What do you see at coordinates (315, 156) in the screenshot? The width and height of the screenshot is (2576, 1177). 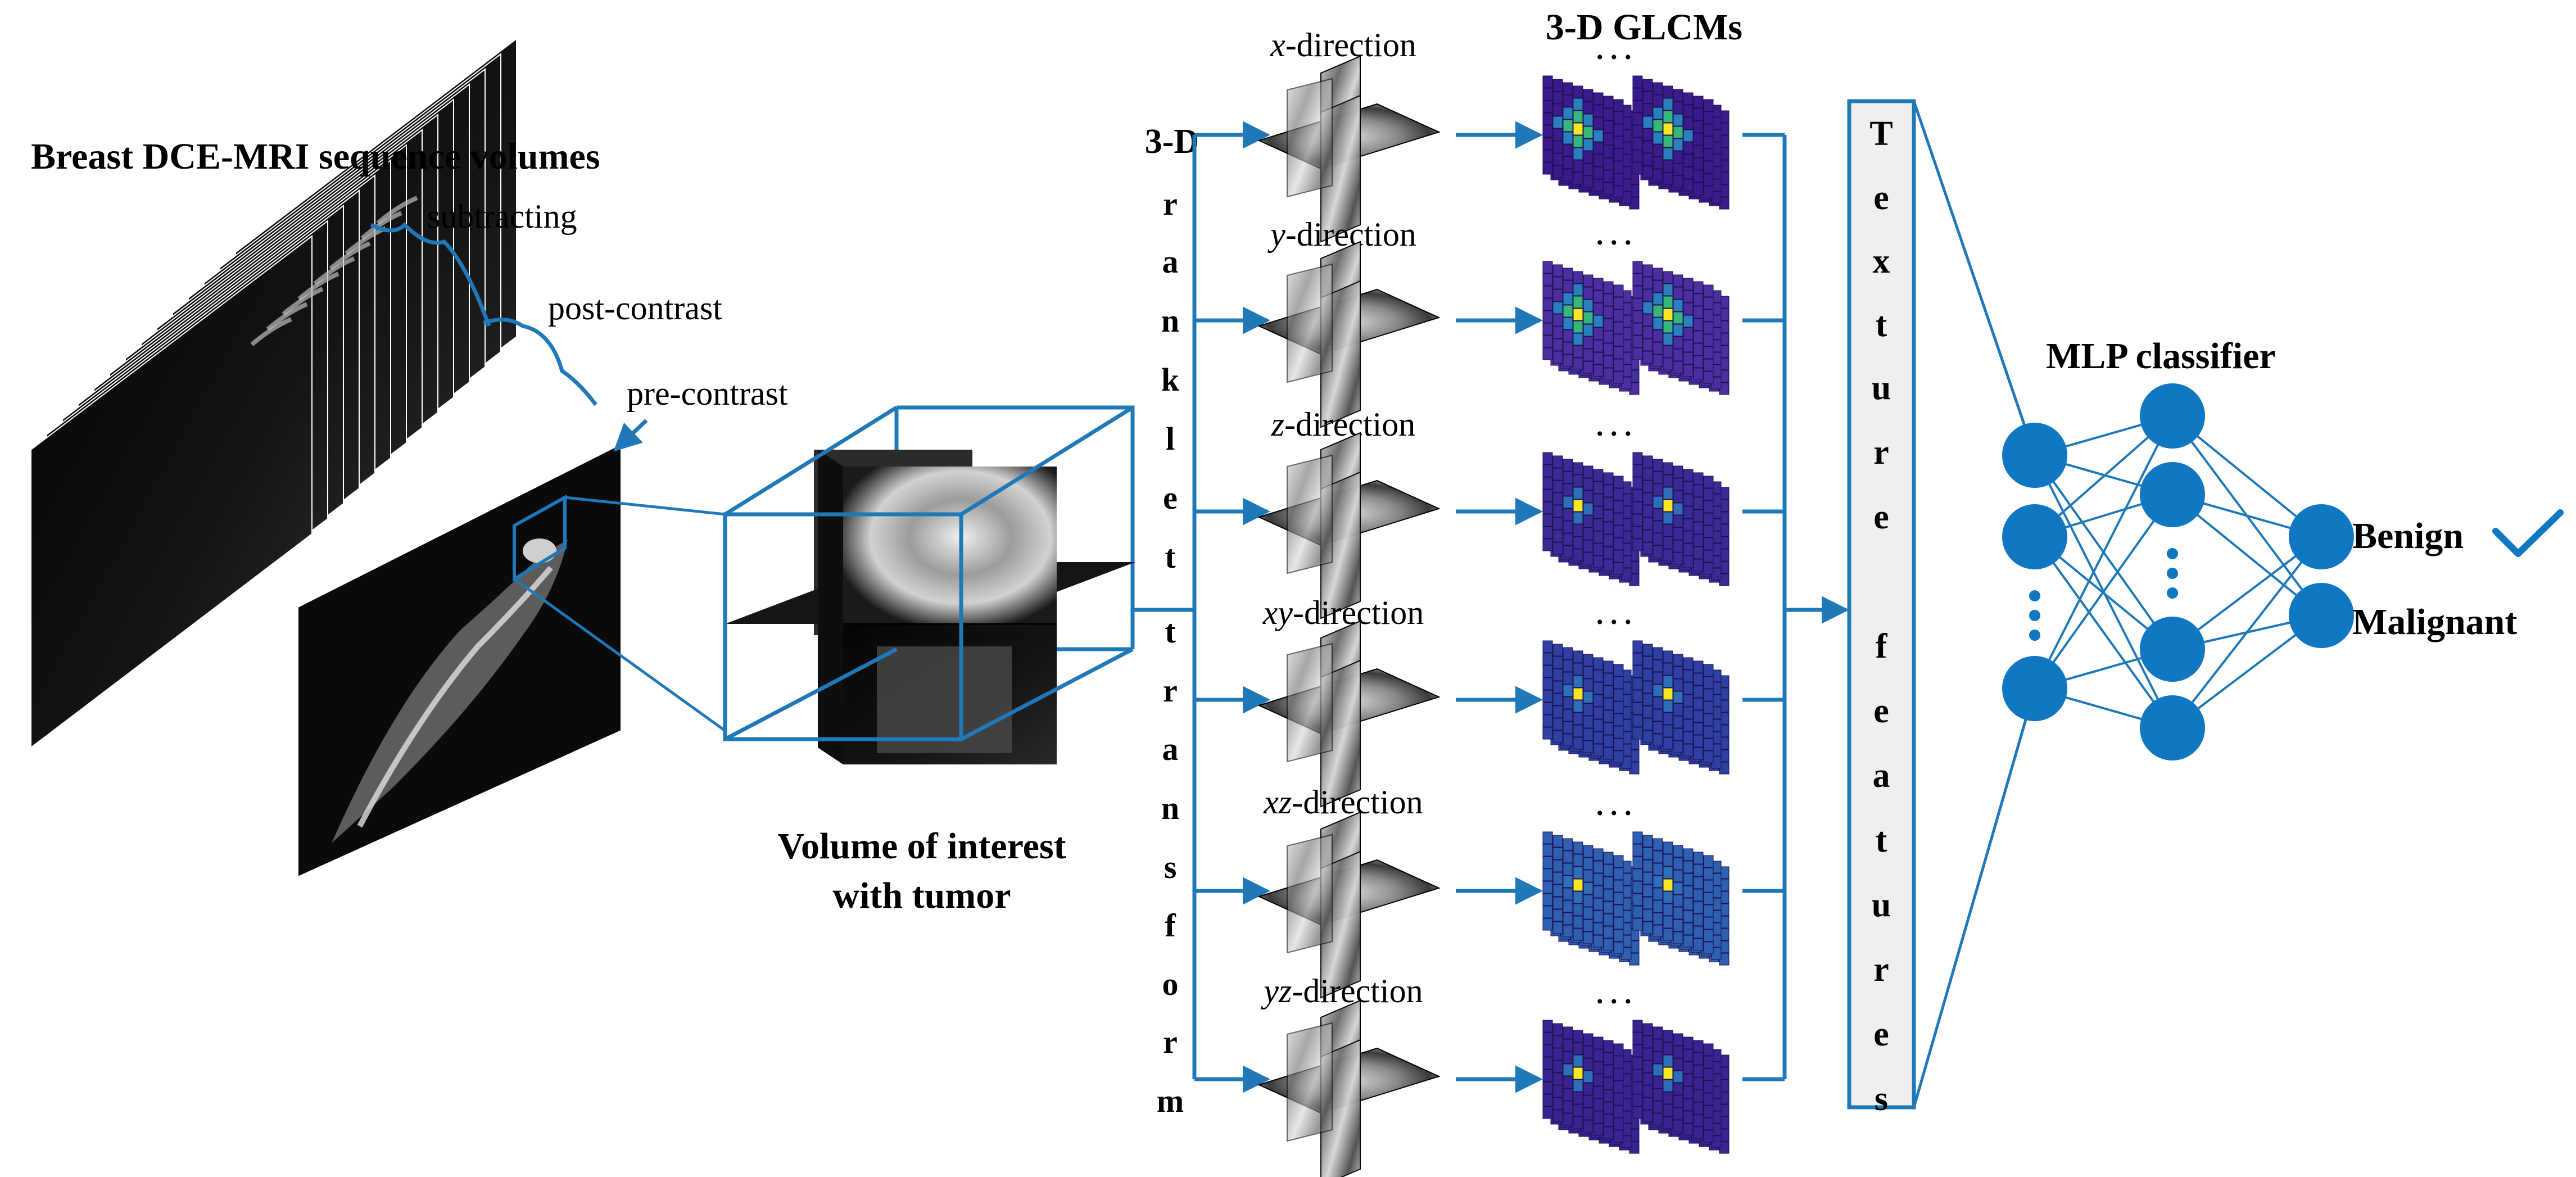 I see `mri-title: Breast DCE-MRI sequence volumes` at bounding box center [315, 156].